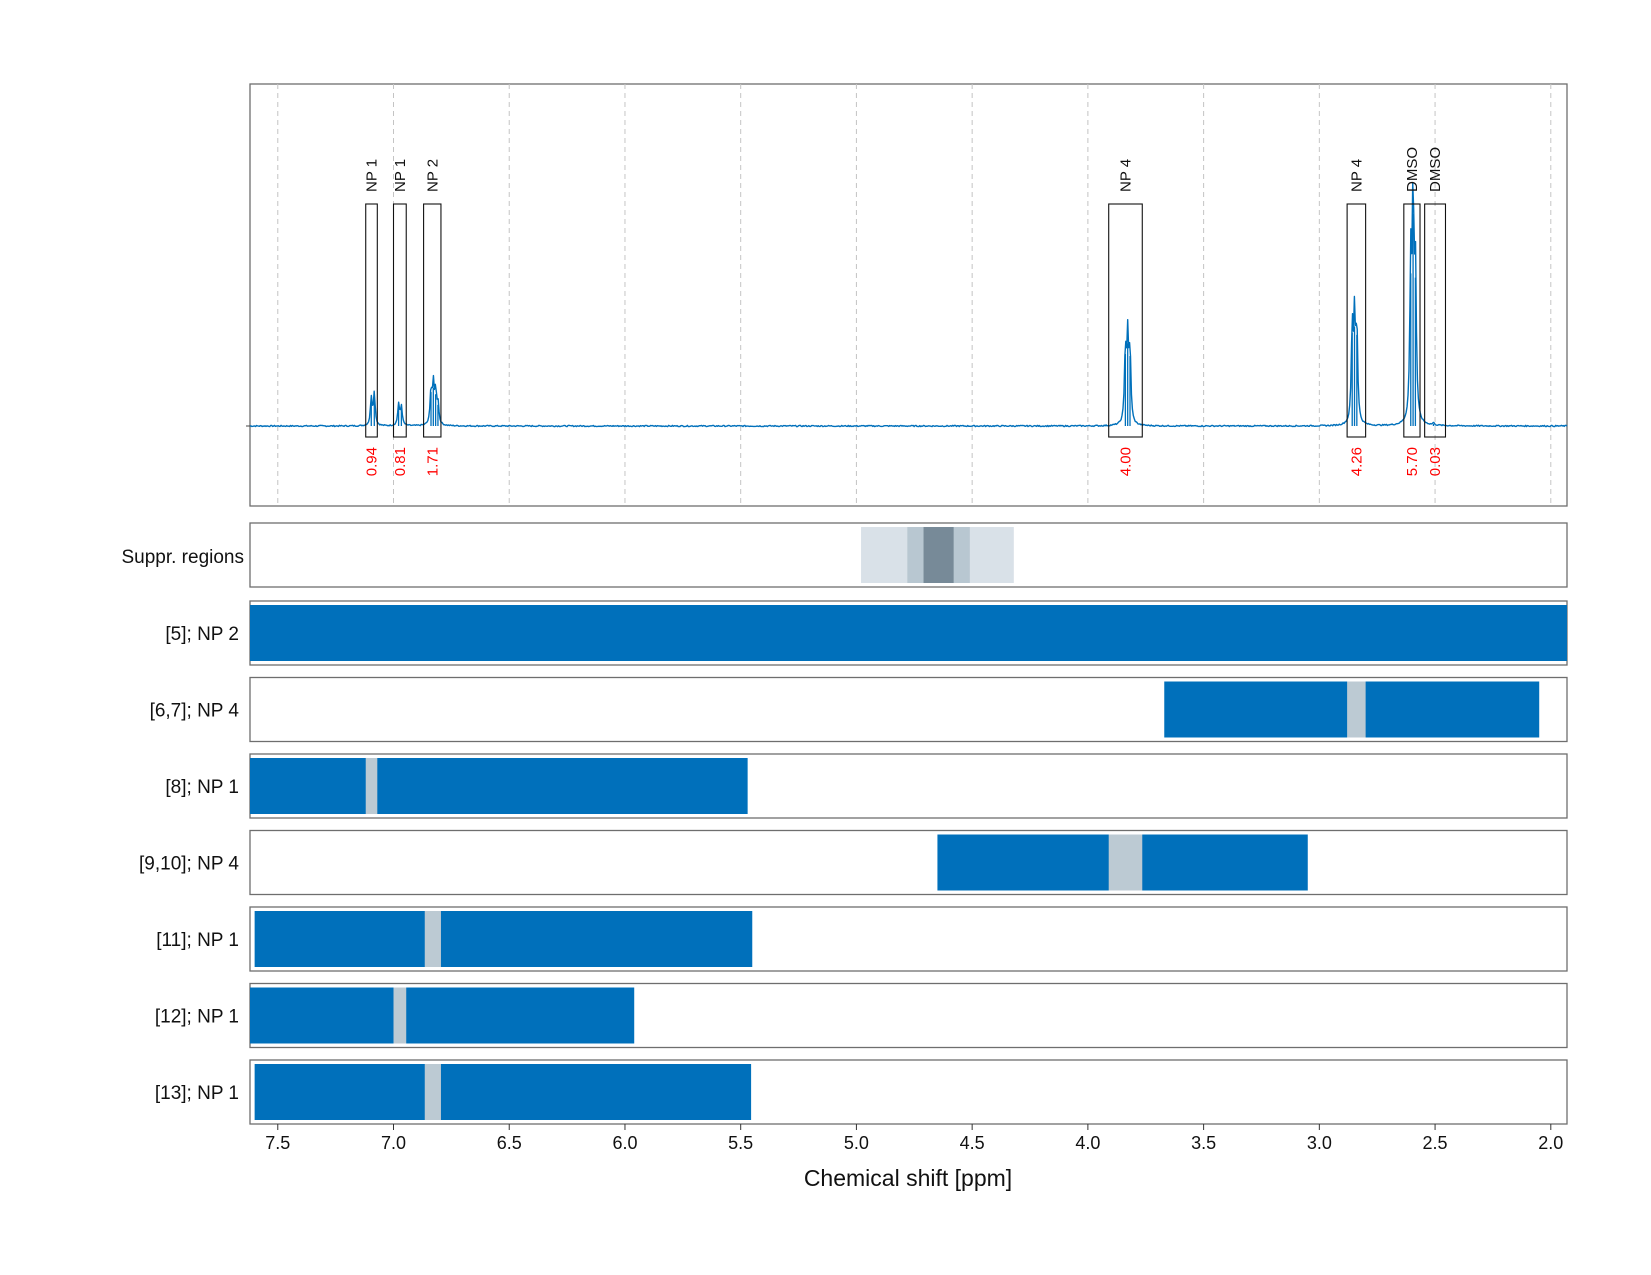 The width and height of the screenshot is (1651, 1275). What do you see at coordinates (202, 634) in the screenshot?
I see `track-label: [5]; NP 2` at bounding box center [202, 634].